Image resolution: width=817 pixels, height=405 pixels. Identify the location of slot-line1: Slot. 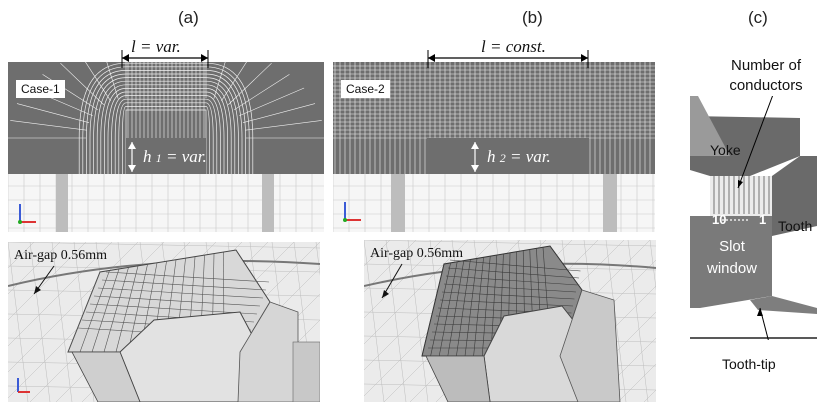
(732, 246).